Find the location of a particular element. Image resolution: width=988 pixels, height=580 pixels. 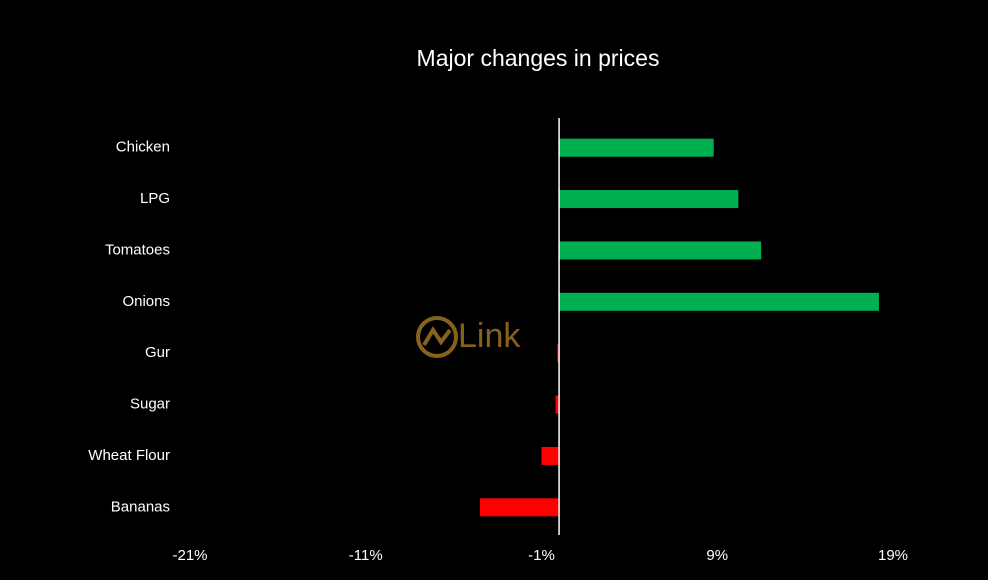

y-tick-label: Wheat Flour is located at coordinates (129, 455).